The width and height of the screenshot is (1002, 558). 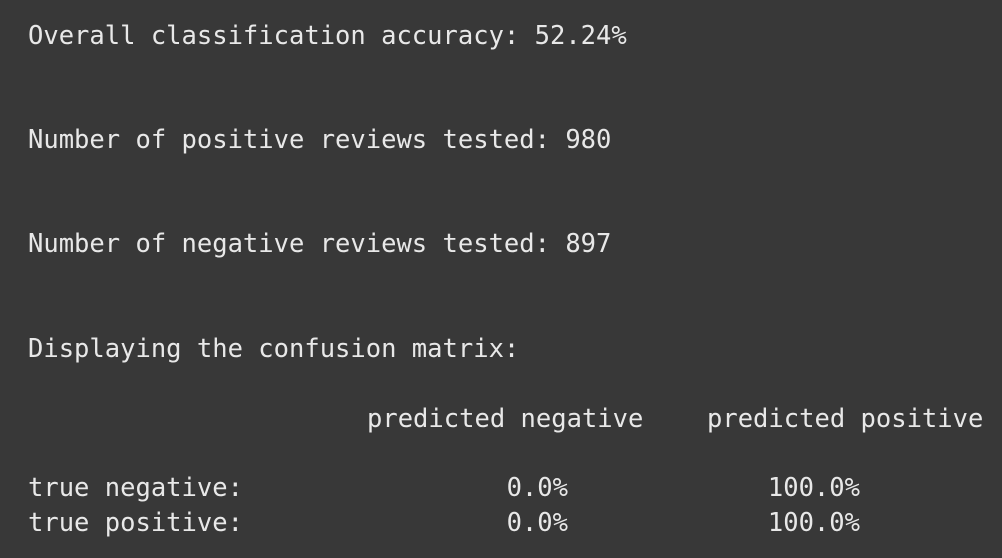 What do you see at coordinates (135, 488) in the screenshot?
I see `row-label-true-negative: true negative:` at bounding box center [135, 488].